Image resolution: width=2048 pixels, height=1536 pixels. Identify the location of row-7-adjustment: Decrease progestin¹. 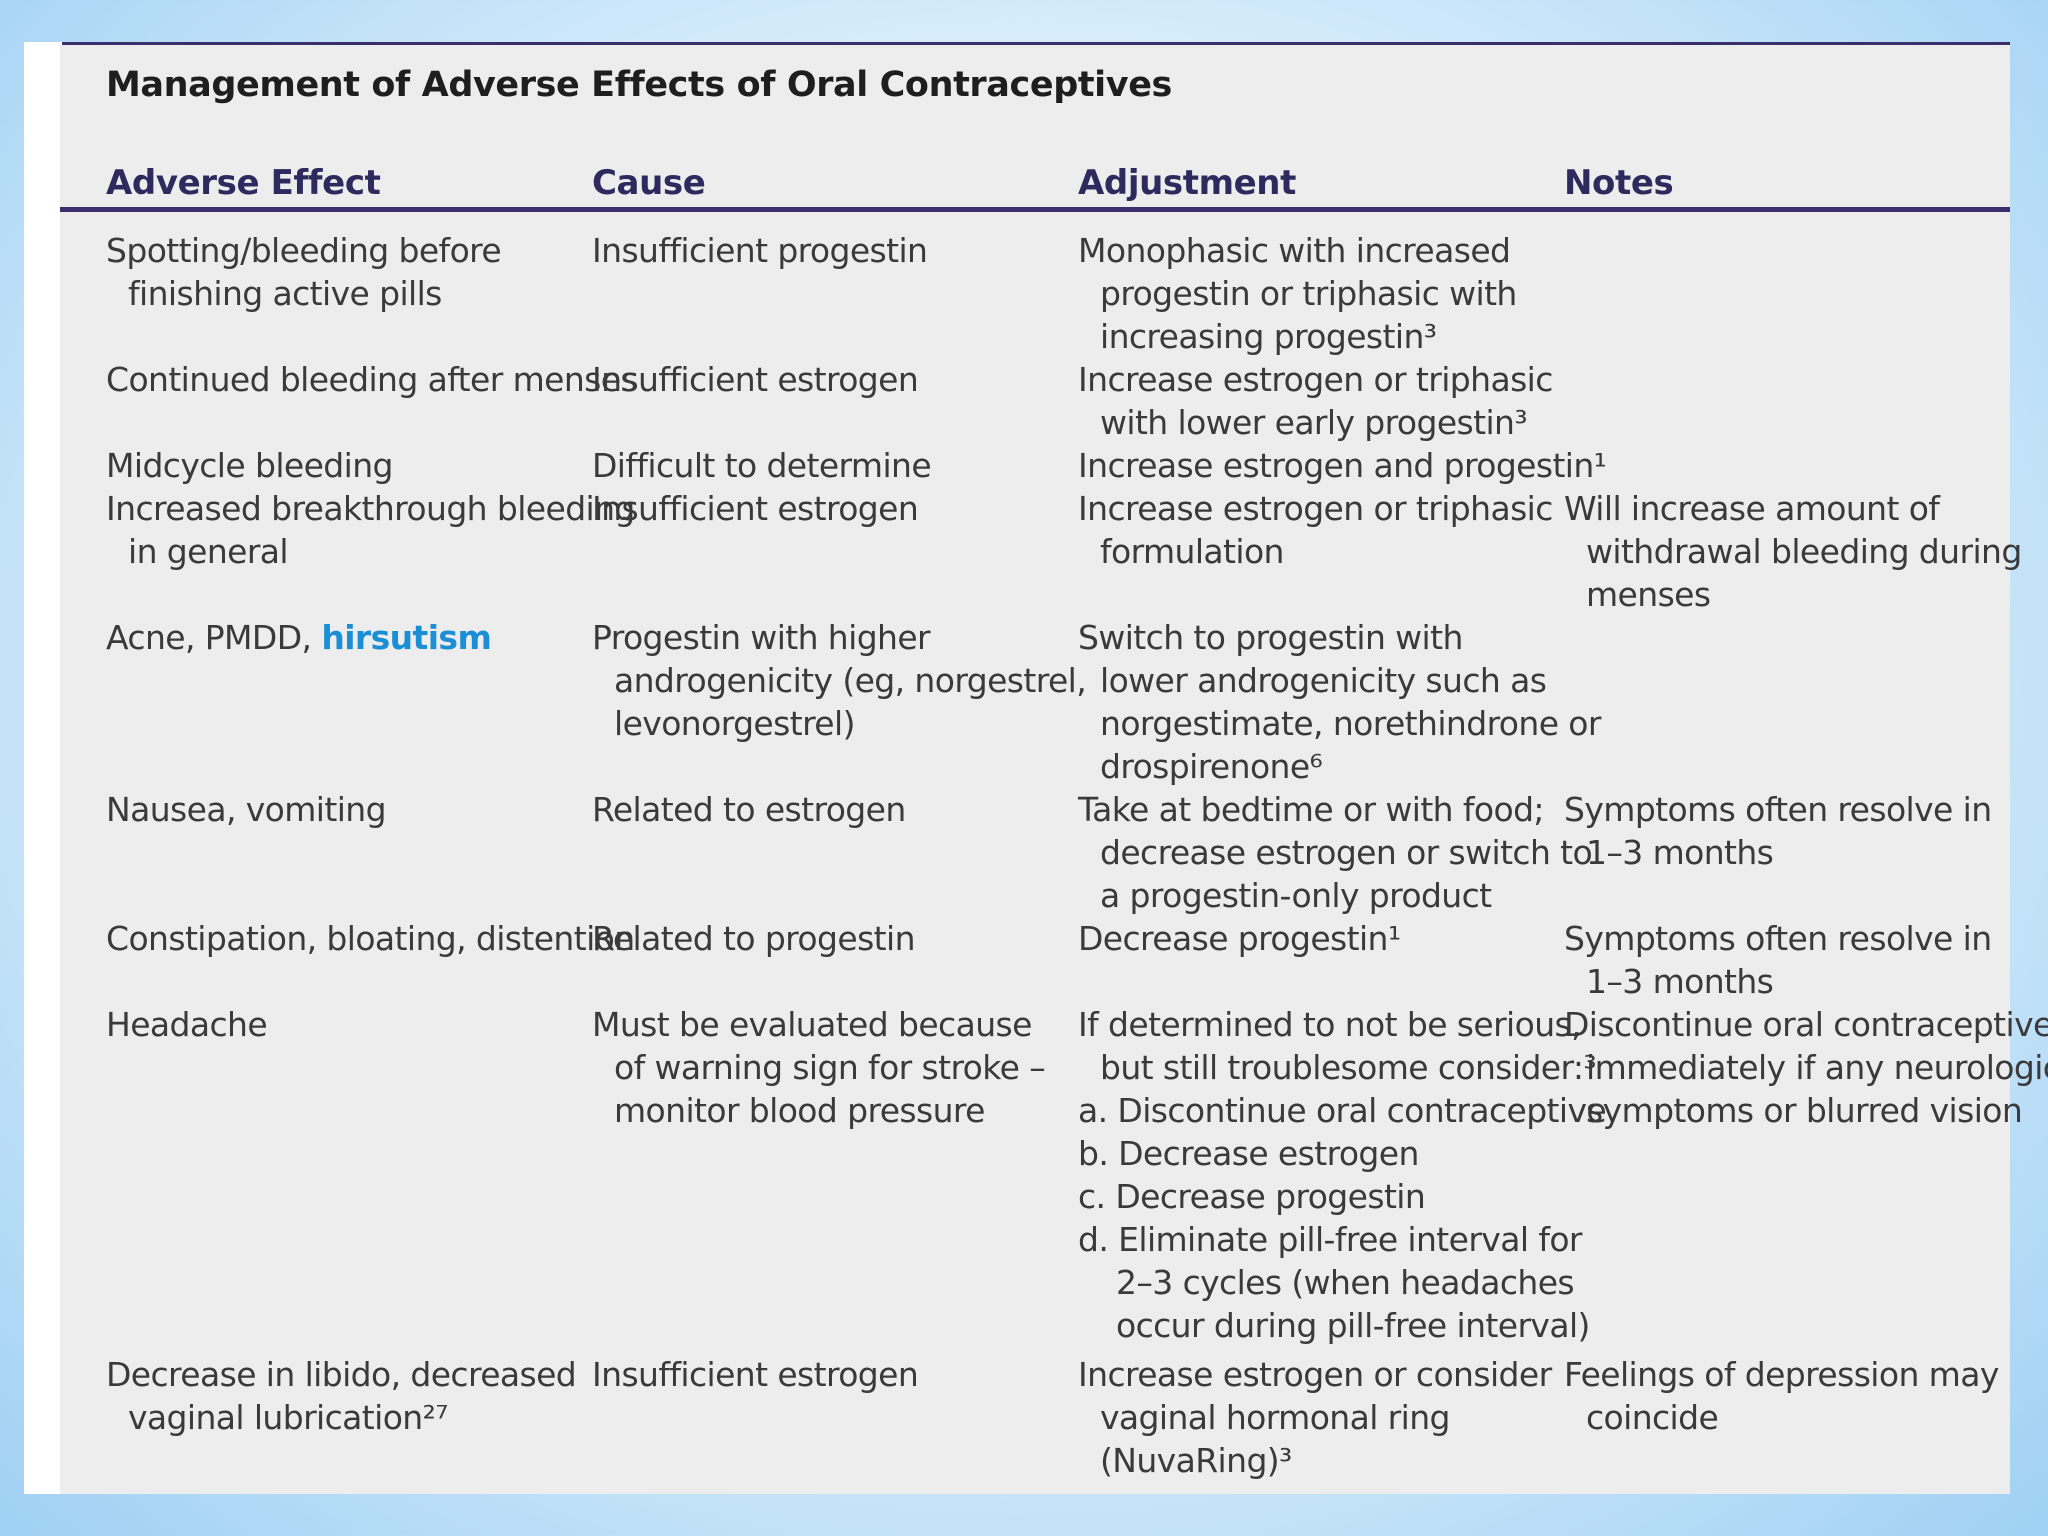
(1239, 938).